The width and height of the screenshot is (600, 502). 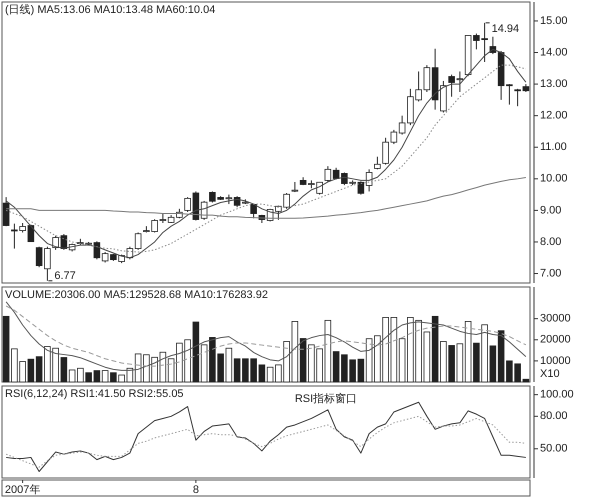 I want to click on text: RSI指标窗口, so click(x=326, y=398).